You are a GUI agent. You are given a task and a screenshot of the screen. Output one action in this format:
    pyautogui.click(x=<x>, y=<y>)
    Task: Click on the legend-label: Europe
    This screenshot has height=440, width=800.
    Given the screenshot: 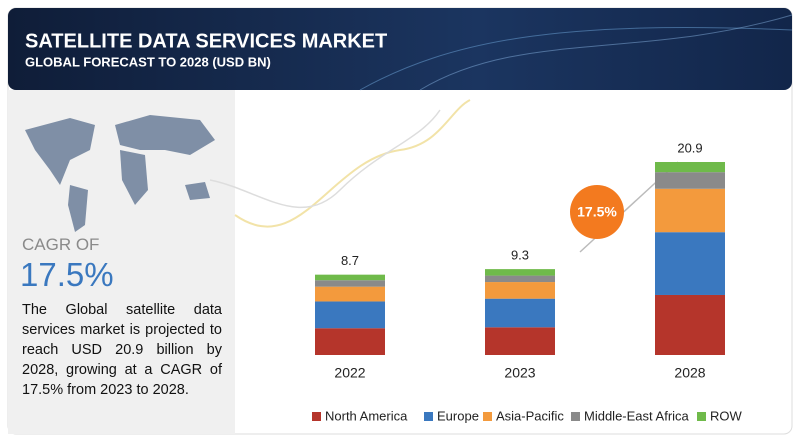 What is the action you would take?
    pyautogui.click(x=458, y=415)
    